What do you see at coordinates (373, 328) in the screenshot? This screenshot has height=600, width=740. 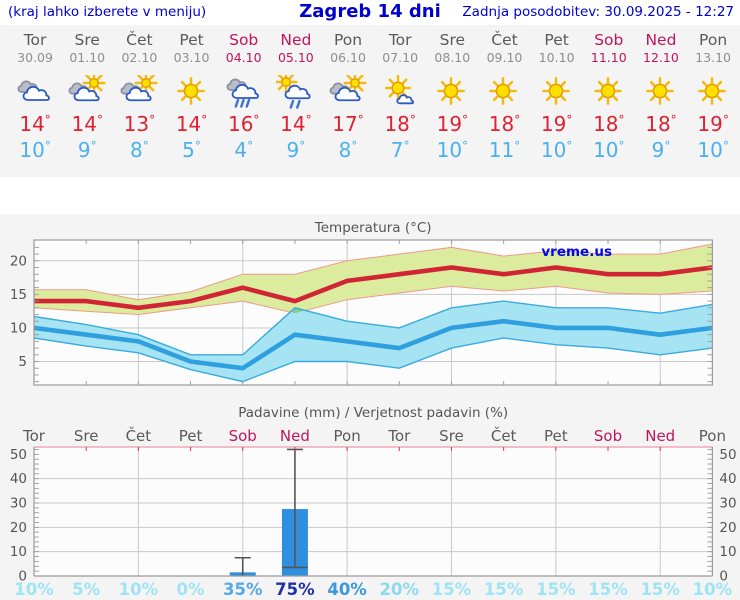 I see `temp-min-band-upper-edge` at bounding box center [373, 328].